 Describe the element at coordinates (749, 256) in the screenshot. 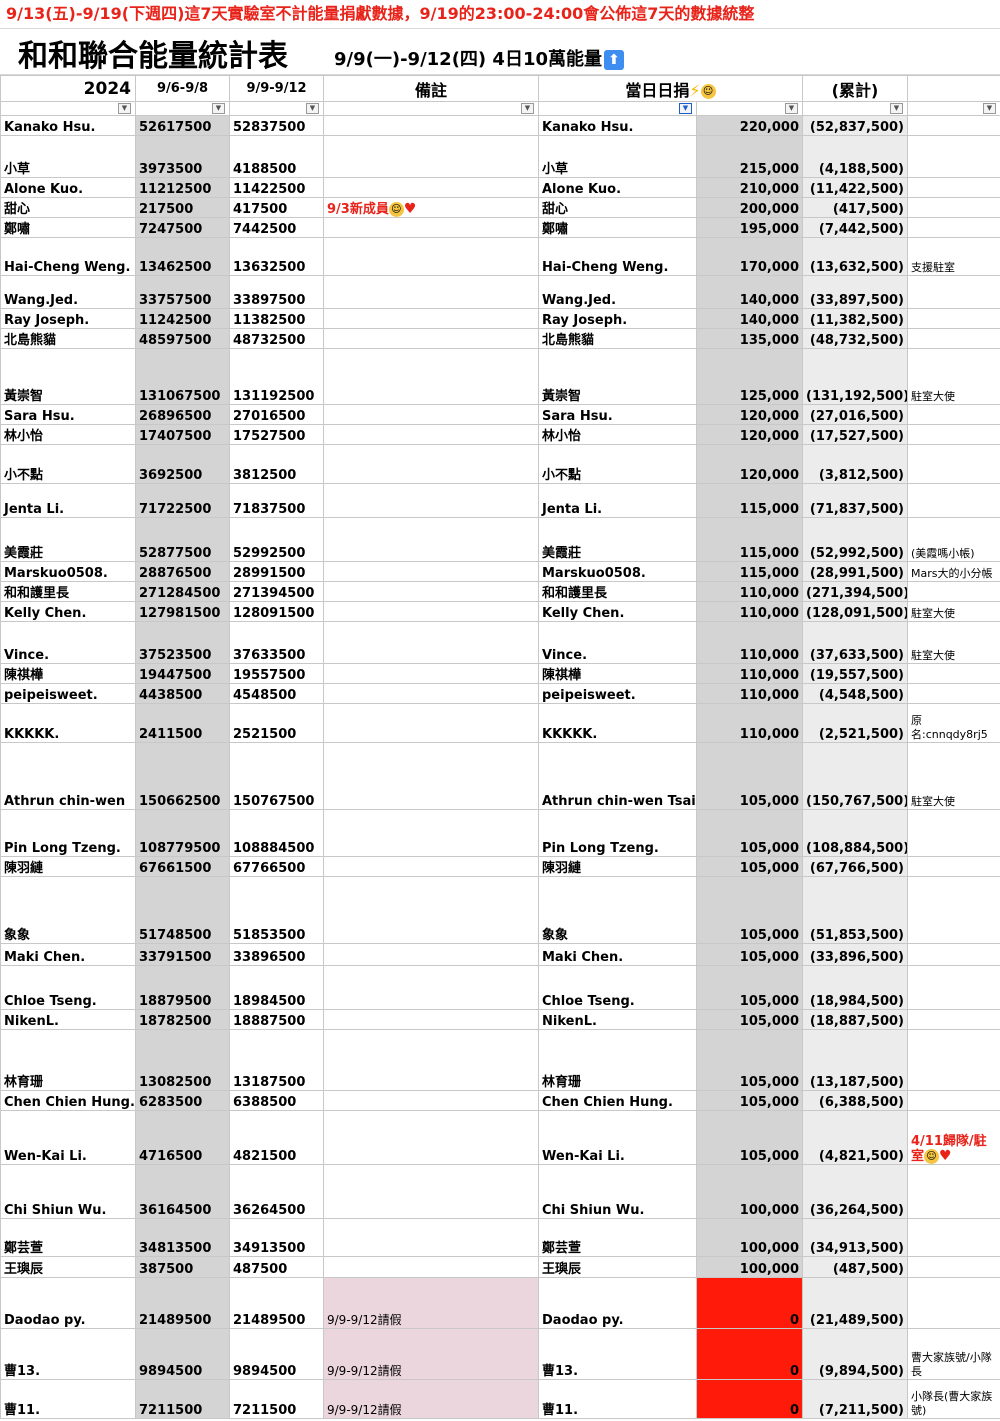

I see `daily-donation: 170,000` at that location.